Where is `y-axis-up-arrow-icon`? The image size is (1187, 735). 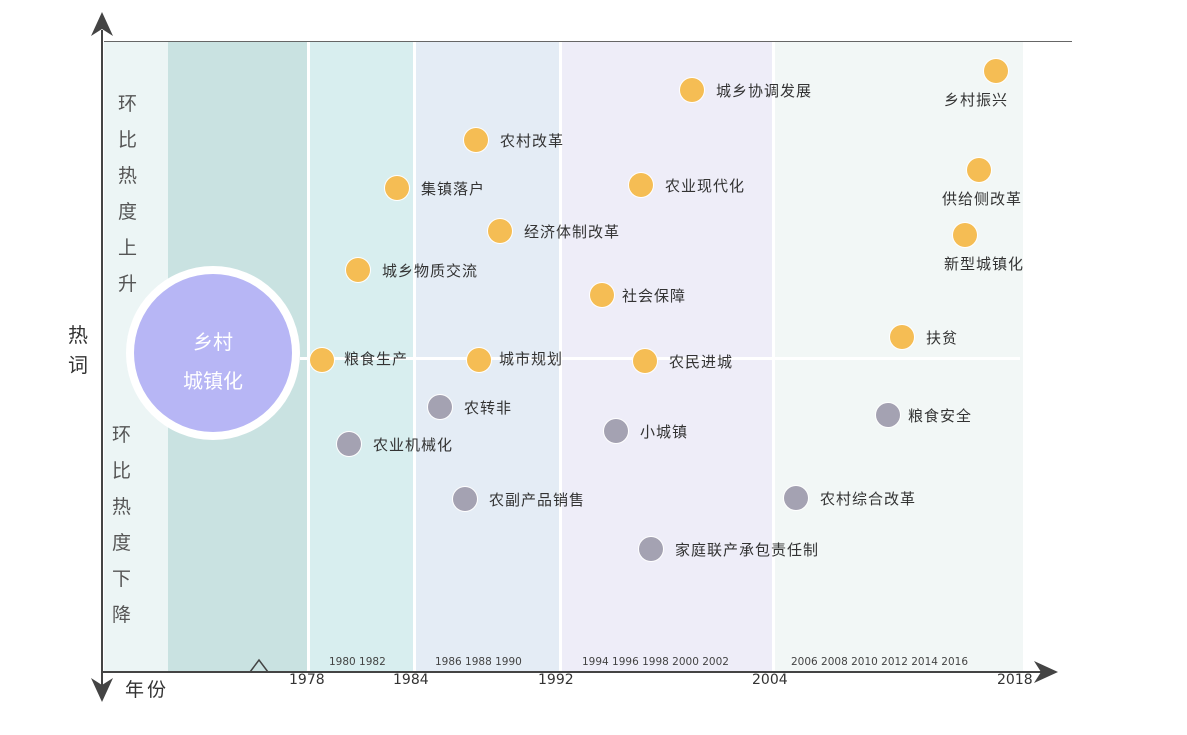
y-axis-up-arrow-icon is located at coordinates (102, 24).